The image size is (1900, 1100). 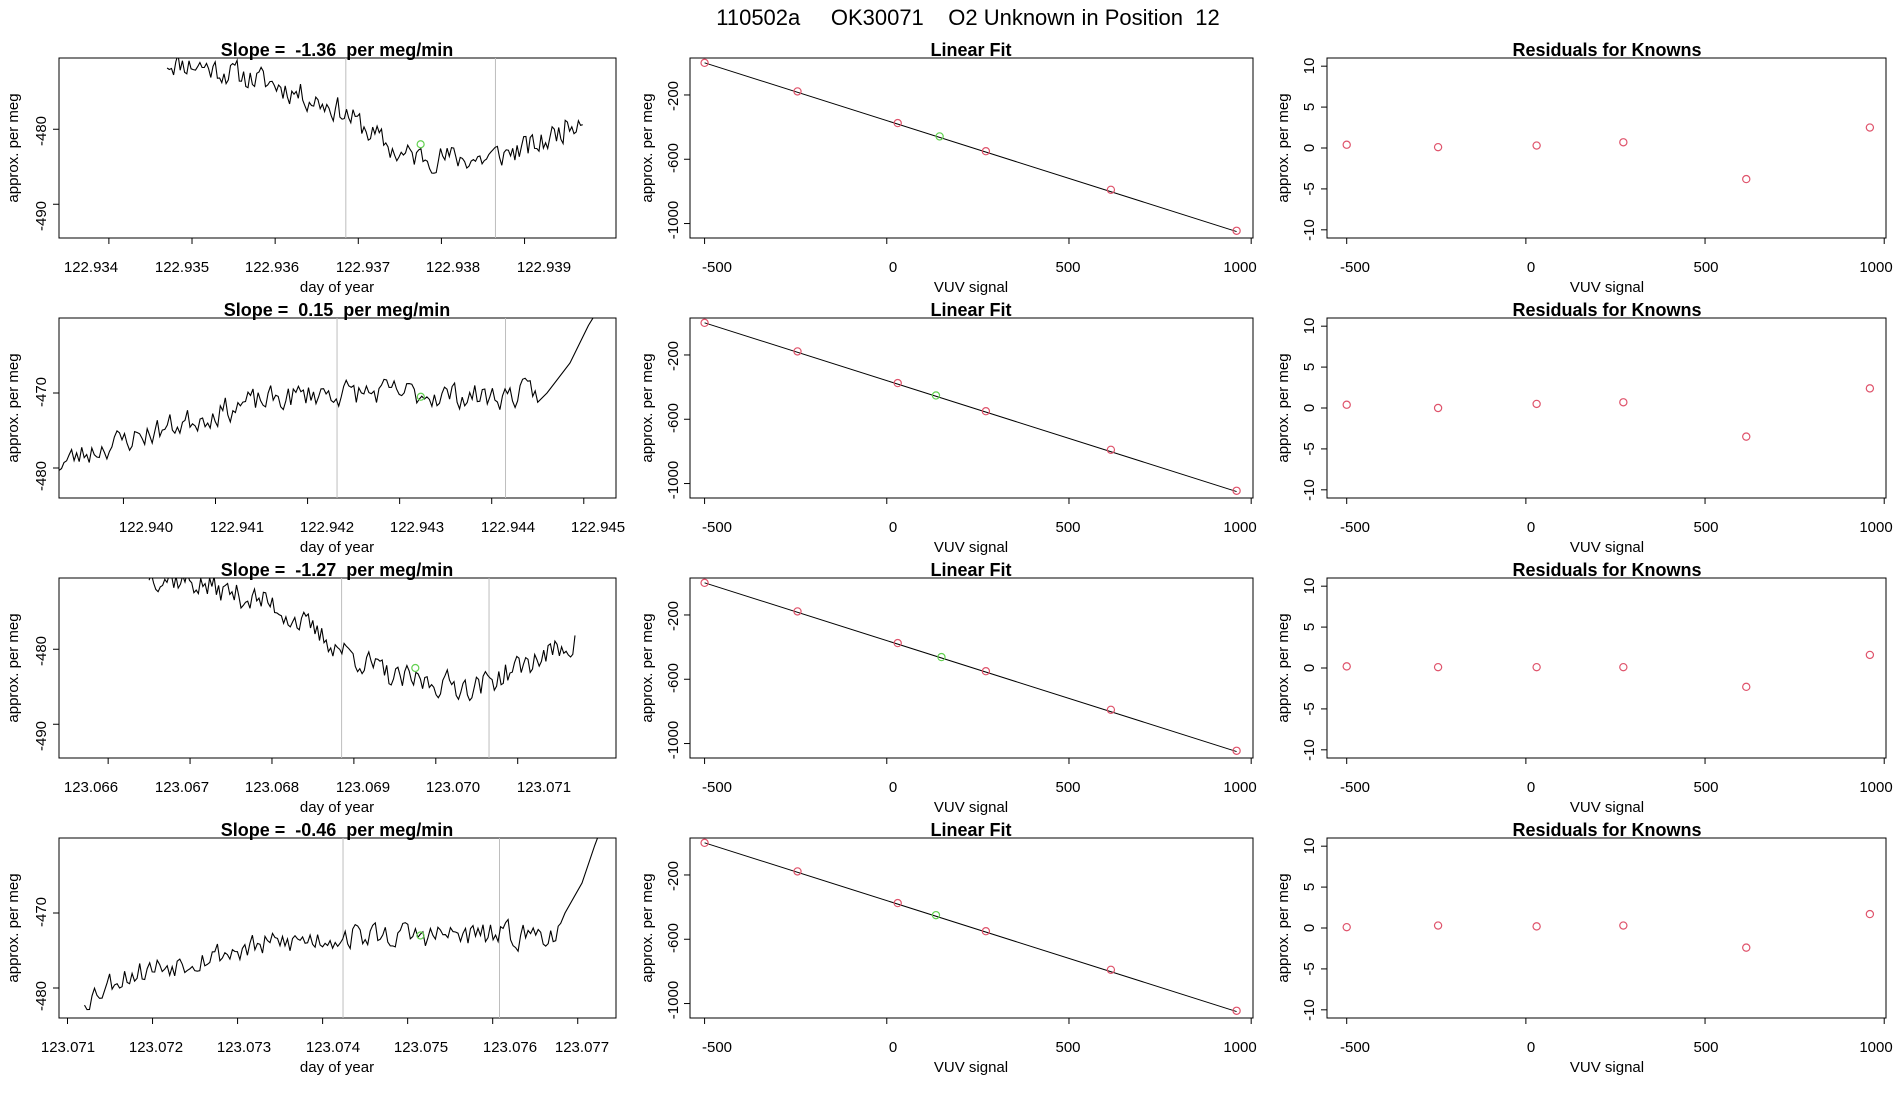 I want to click on resid-ytick-3-3: 0, so click(x=1309, y=668).